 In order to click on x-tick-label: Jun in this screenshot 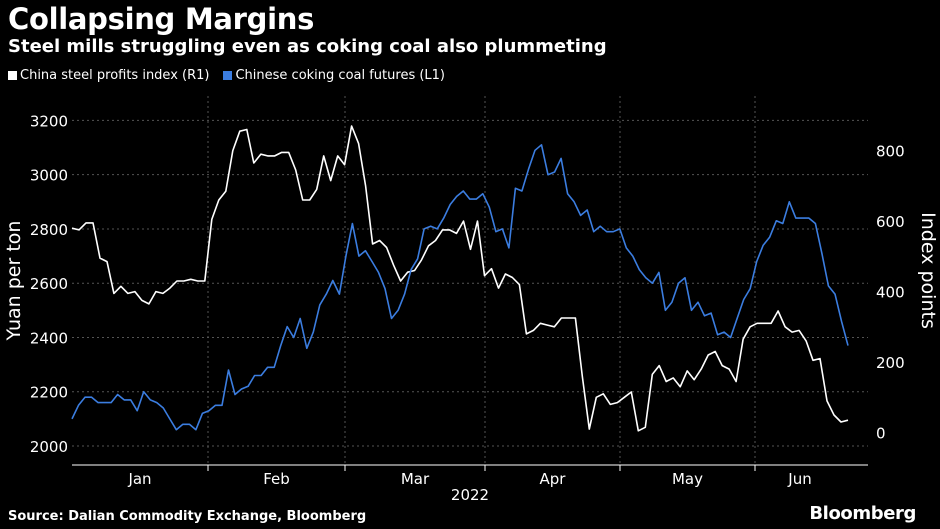, I will do `click(799, 479)`.